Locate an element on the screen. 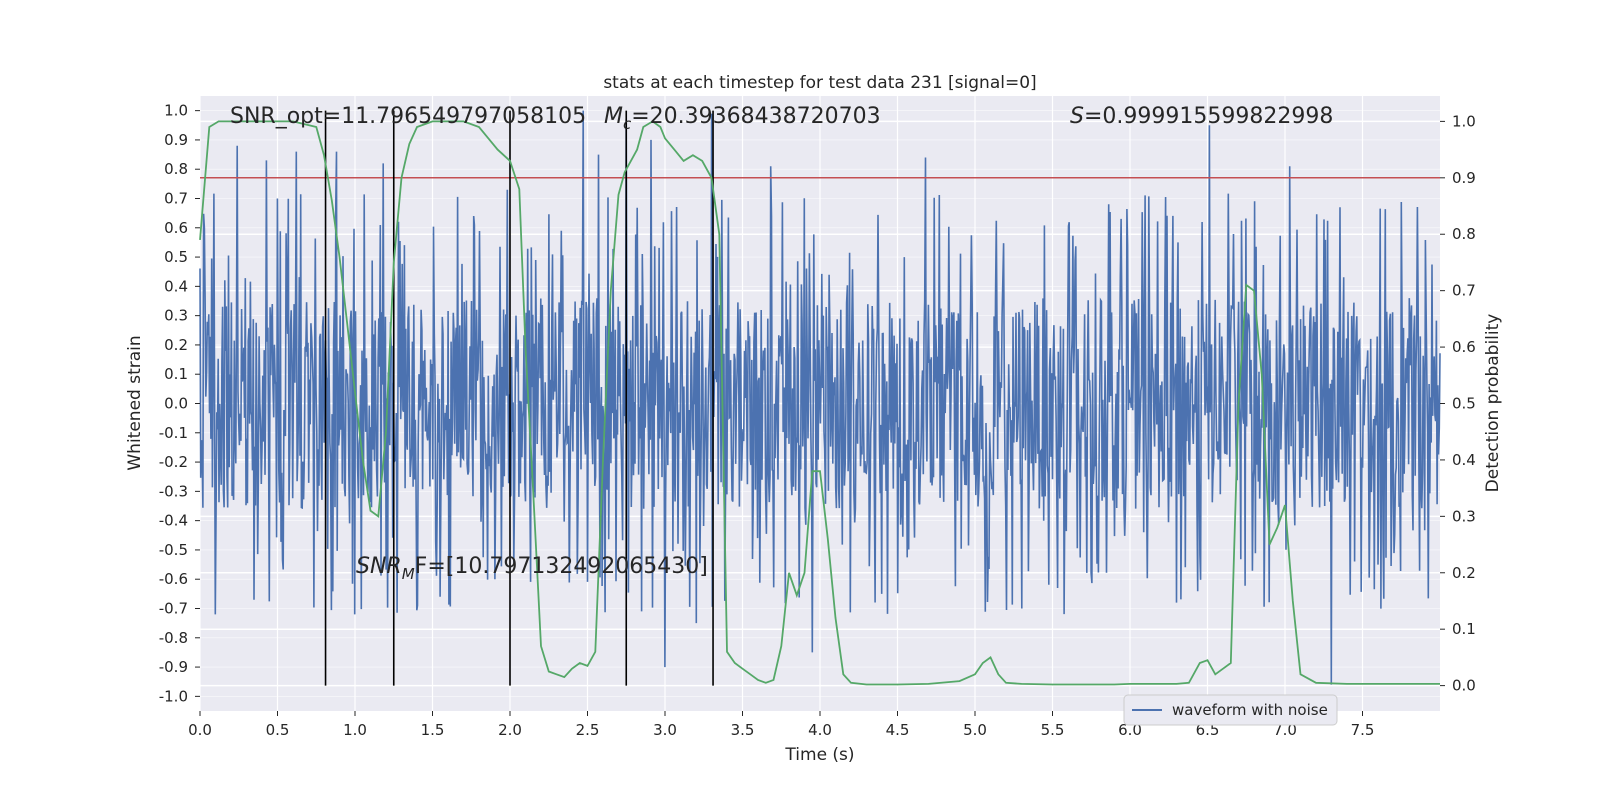 The image size is (1600, 804). y-tick-label: 1.0 is located at coordinates (176, 111).